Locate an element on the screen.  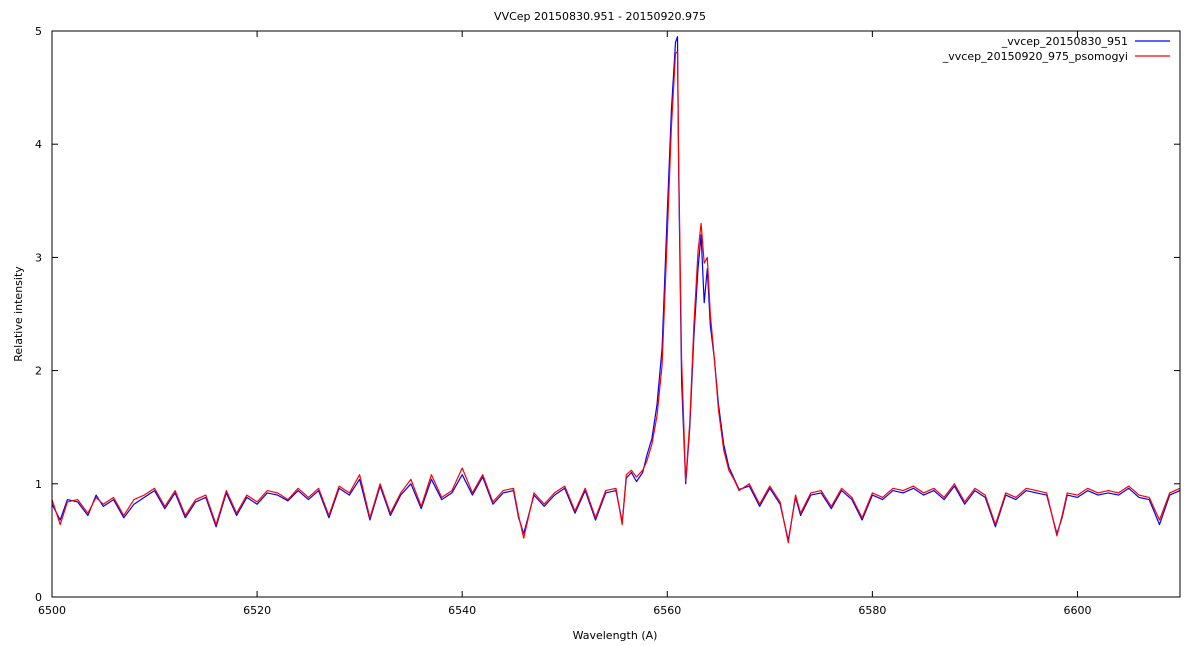
y-tick-label: 0 is located at coordinates (38, 597).